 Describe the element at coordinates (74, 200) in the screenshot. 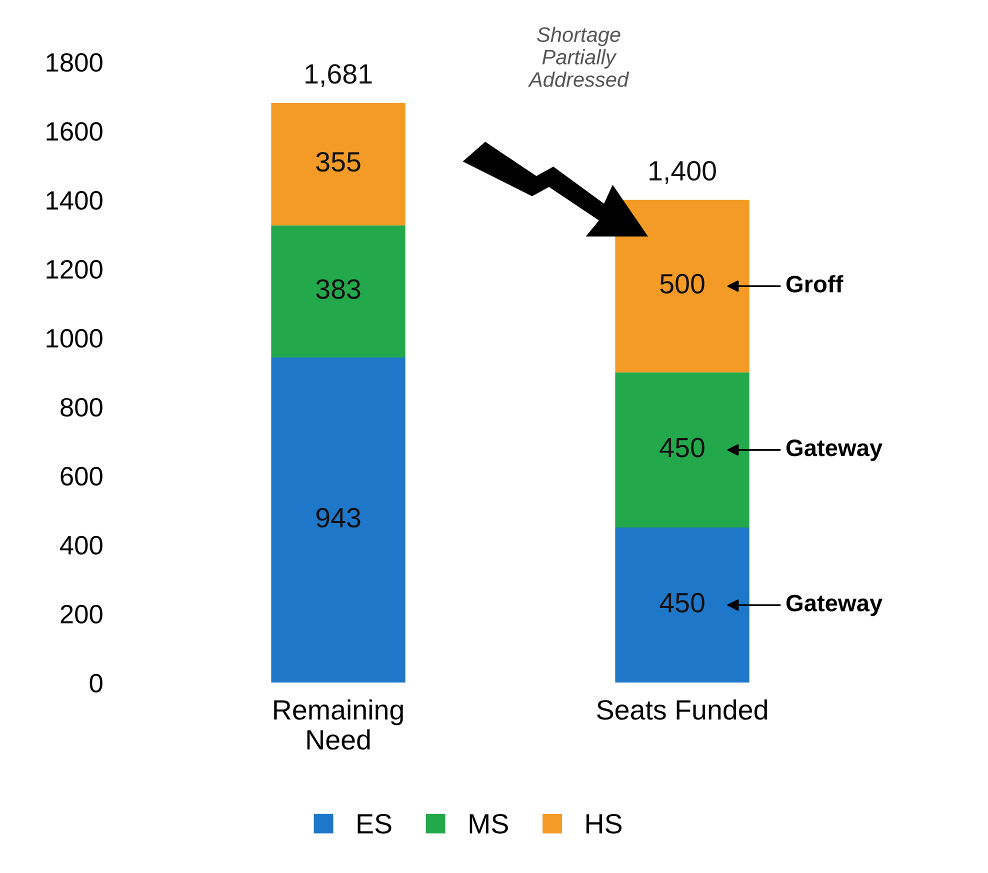

I see `y-tick-label: 1400` at that location.